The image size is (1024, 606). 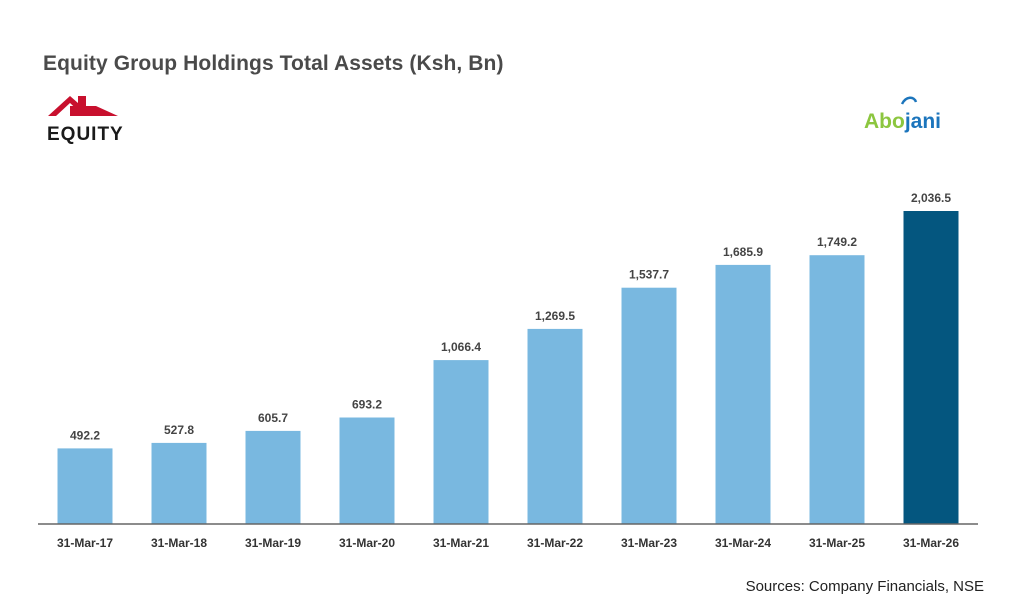 I want to click on x-tick-label: 31-Mar-19, so click(x=273, y=543).